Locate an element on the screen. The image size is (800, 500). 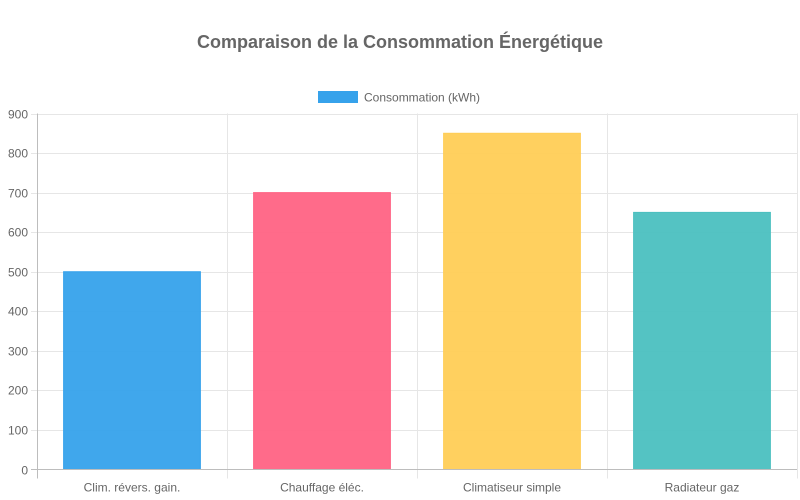
y-tick-label: 0 is located at coordinates (24, 471).